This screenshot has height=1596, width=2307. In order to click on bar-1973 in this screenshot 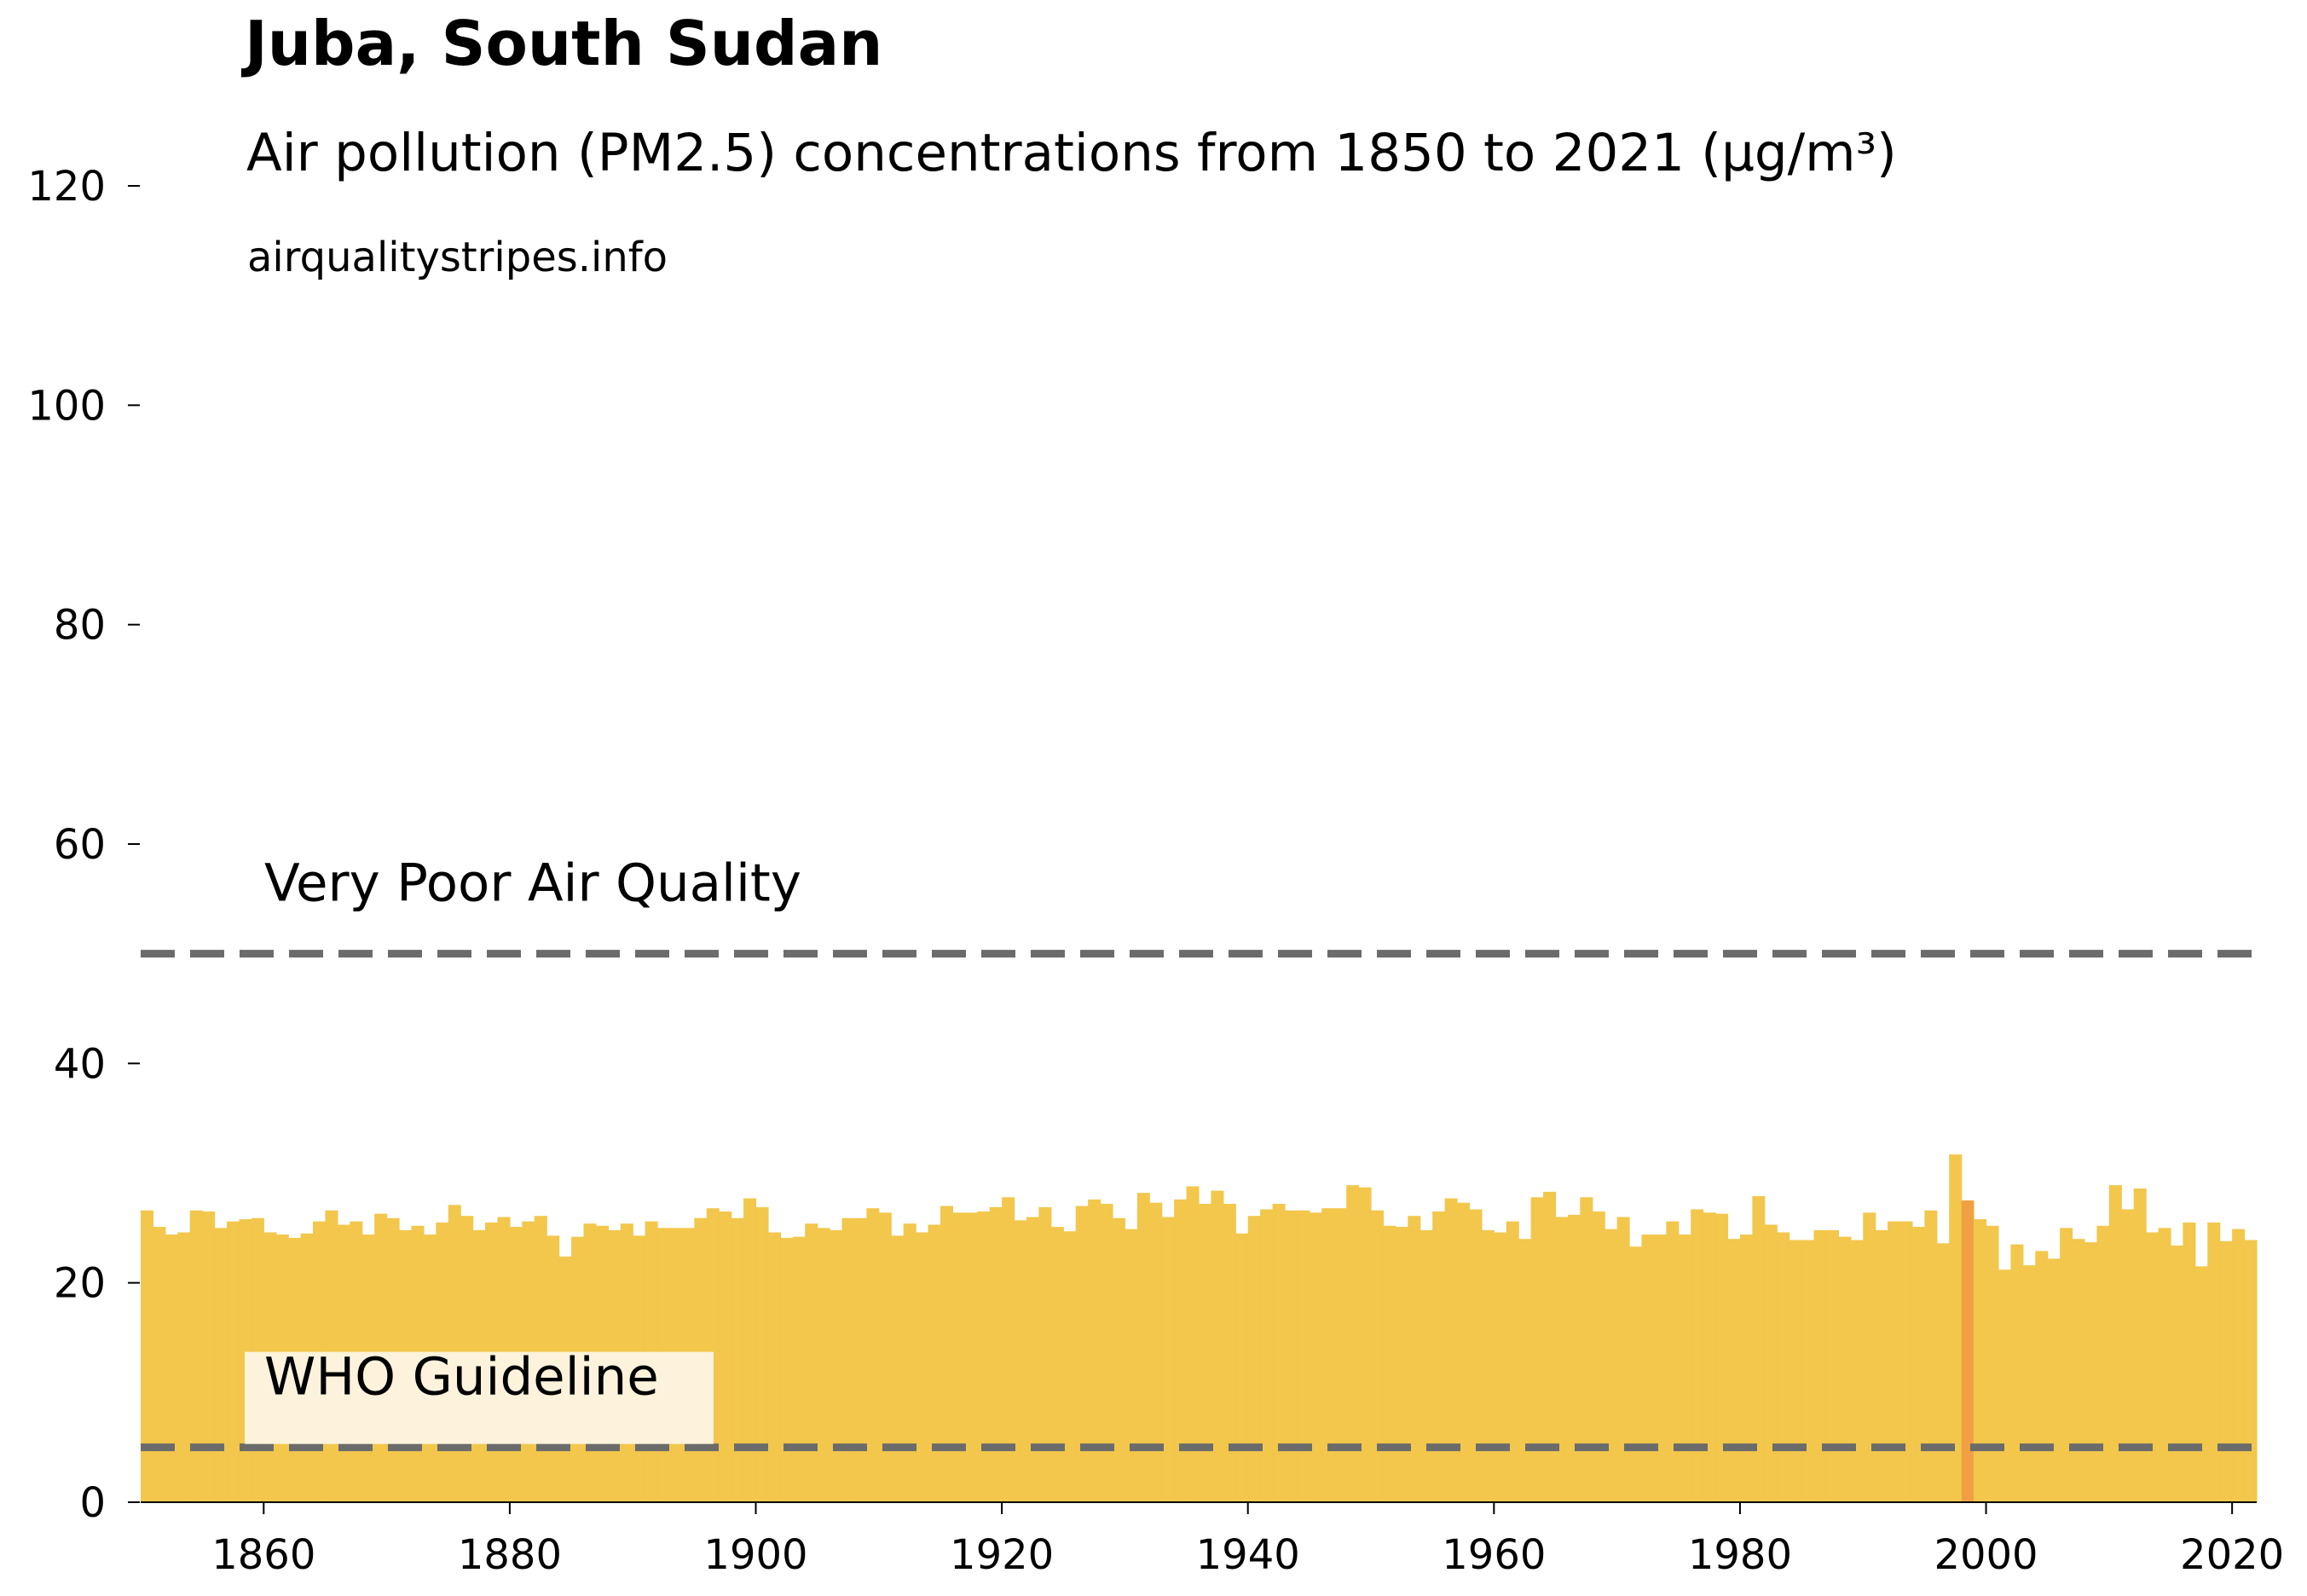, I will do `click(1660, 1368)`.